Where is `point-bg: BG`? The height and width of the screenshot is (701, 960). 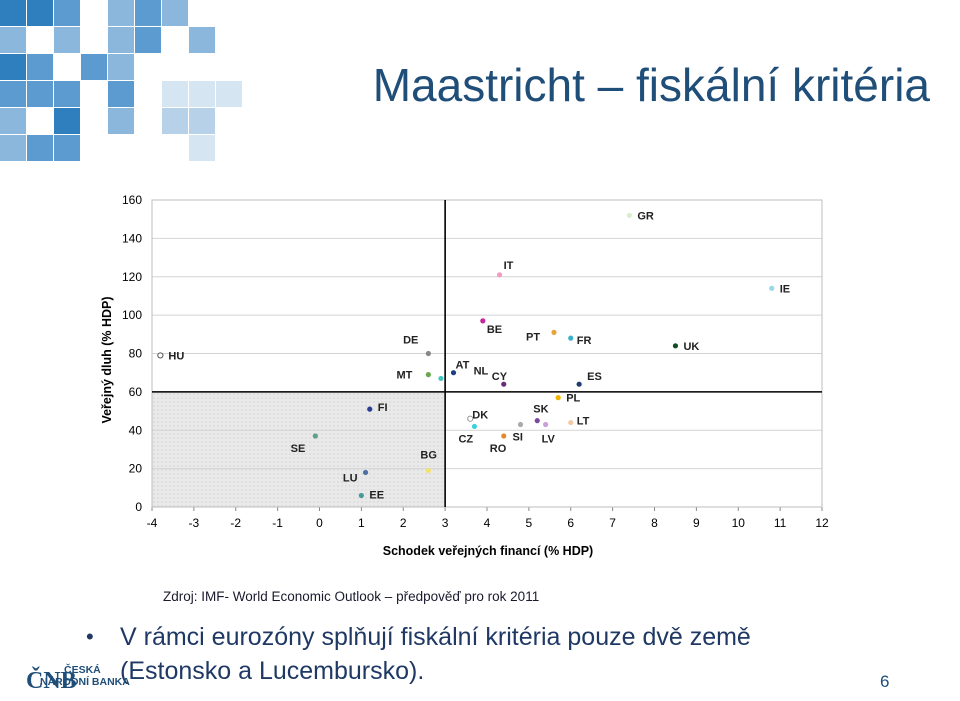
point-bg: BG is located at coordinates (428, 462).